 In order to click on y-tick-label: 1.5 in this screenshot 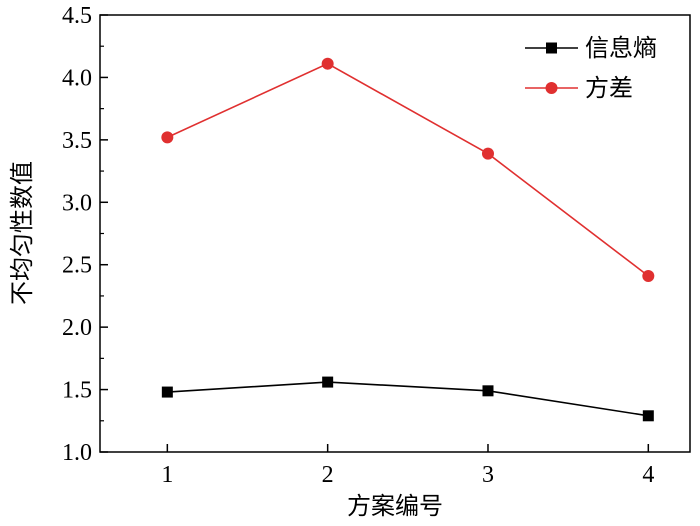, I will do `click(77, 391)`.